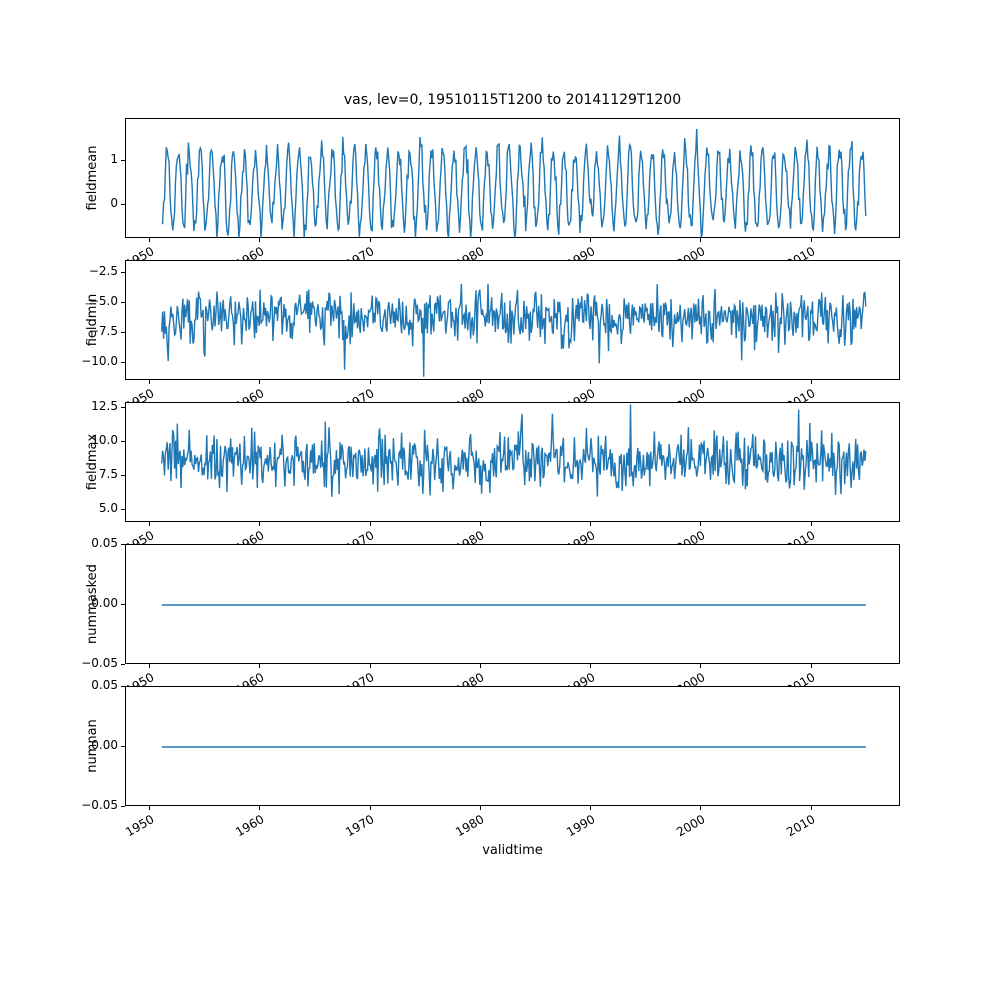 This screenshot has width=1000, height=1000. What do you see at coordinates (108, 473) in the screenshot?
I see `y-tick-label: 7.5` at bounding box center [108, 473].